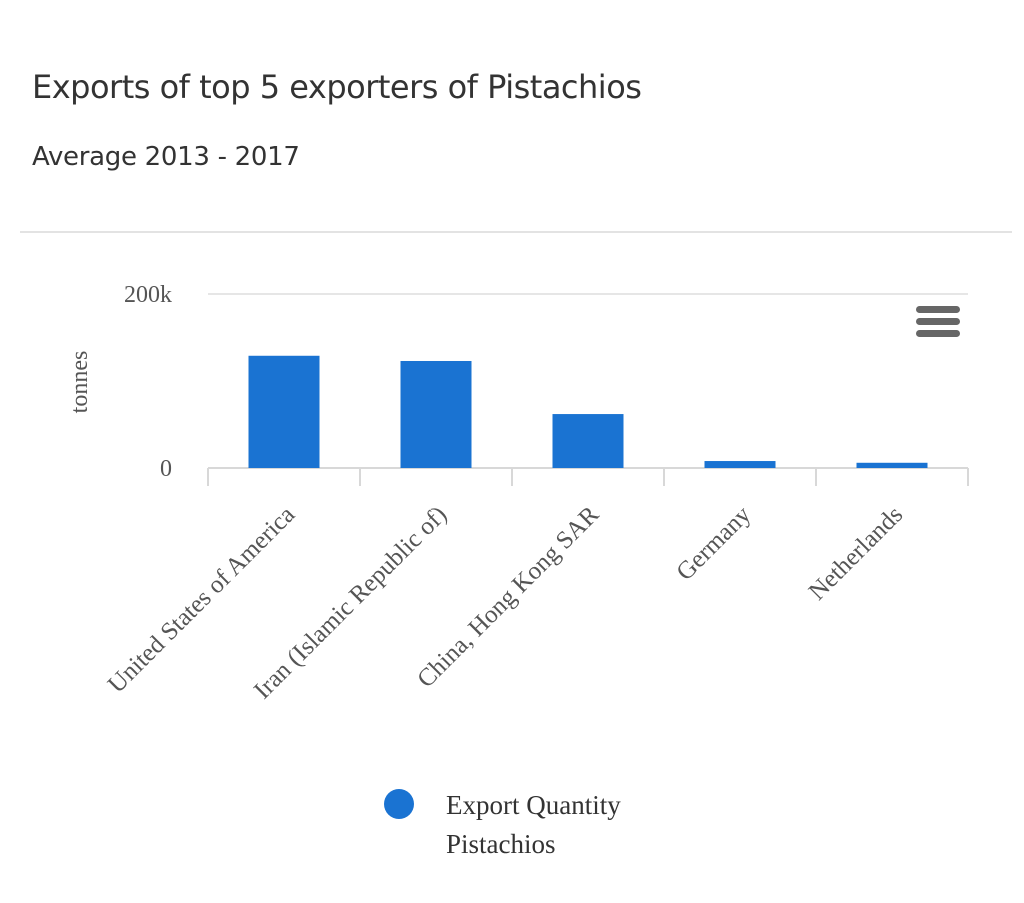 The height and width of the screenshot is (903, 1024). Describe the element at coordinates (166, 469) in the screenshot. I see `y-tick-label: 0` at that location.